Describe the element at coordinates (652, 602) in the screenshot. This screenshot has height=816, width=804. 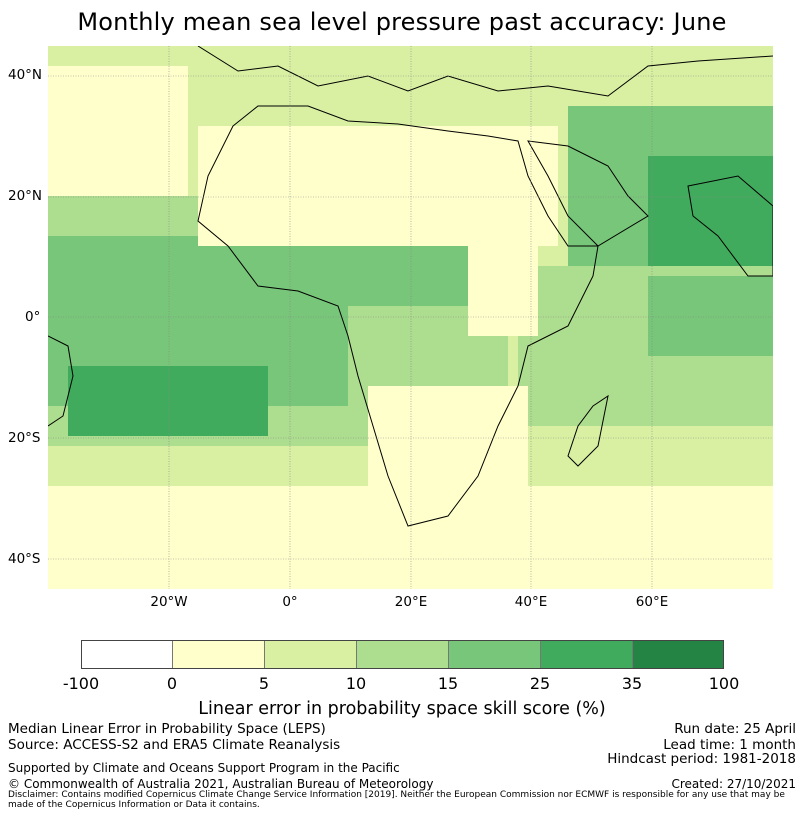
I see `lon-label-60e: 60°E` at that location.